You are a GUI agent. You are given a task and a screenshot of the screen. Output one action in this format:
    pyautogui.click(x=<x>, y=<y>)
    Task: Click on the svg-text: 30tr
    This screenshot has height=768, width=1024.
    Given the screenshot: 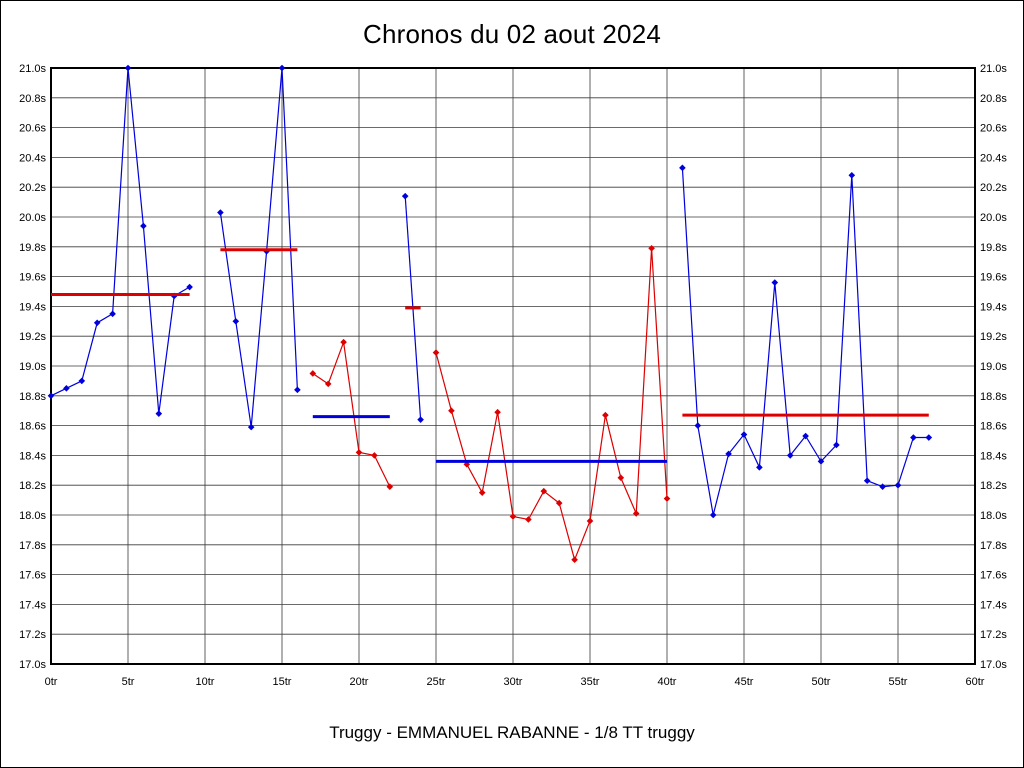 What is the action you would take?
    pyautogui.click(x=513, y=682)
    